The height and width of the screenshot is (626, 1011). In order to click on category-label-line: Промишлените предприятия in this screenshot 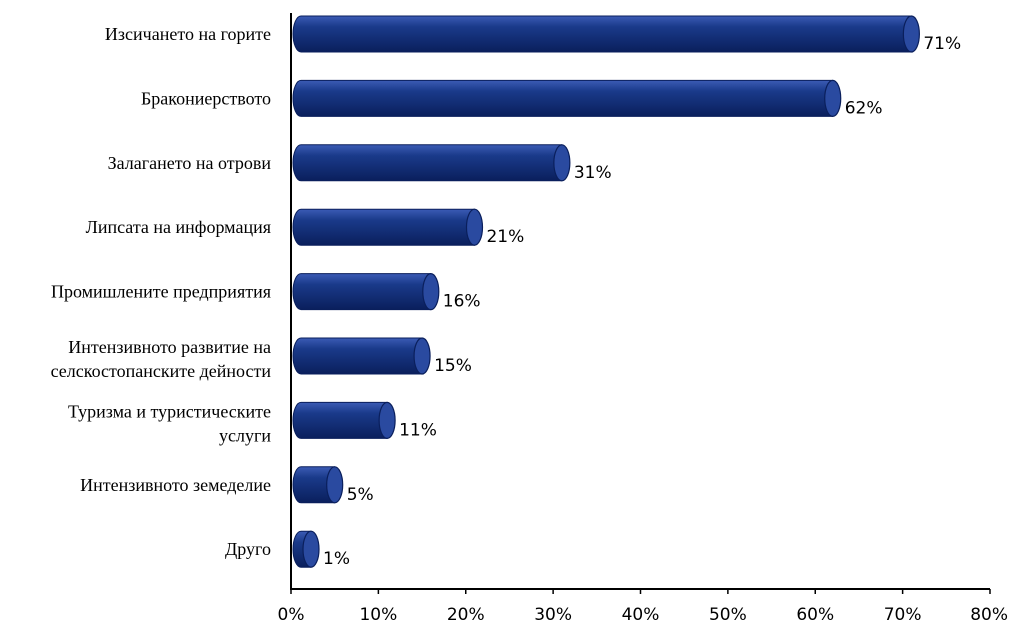, I will do `click(161, 292)`.